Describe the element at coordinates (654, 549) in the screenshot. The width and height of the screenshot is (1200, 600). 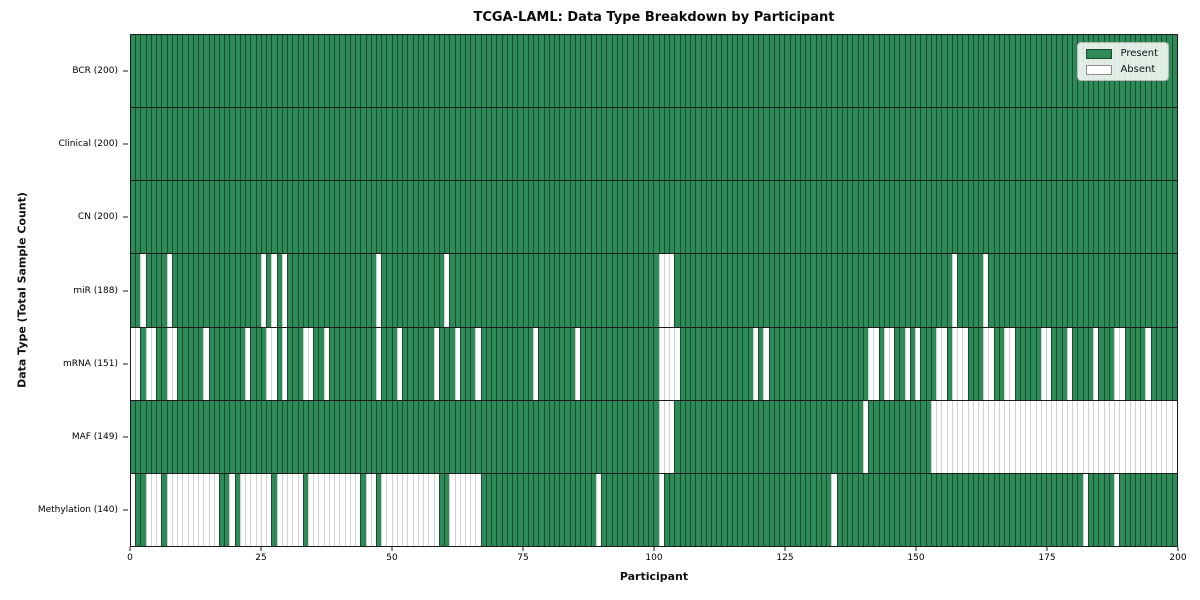
I see `x-tick-mark` at that location.